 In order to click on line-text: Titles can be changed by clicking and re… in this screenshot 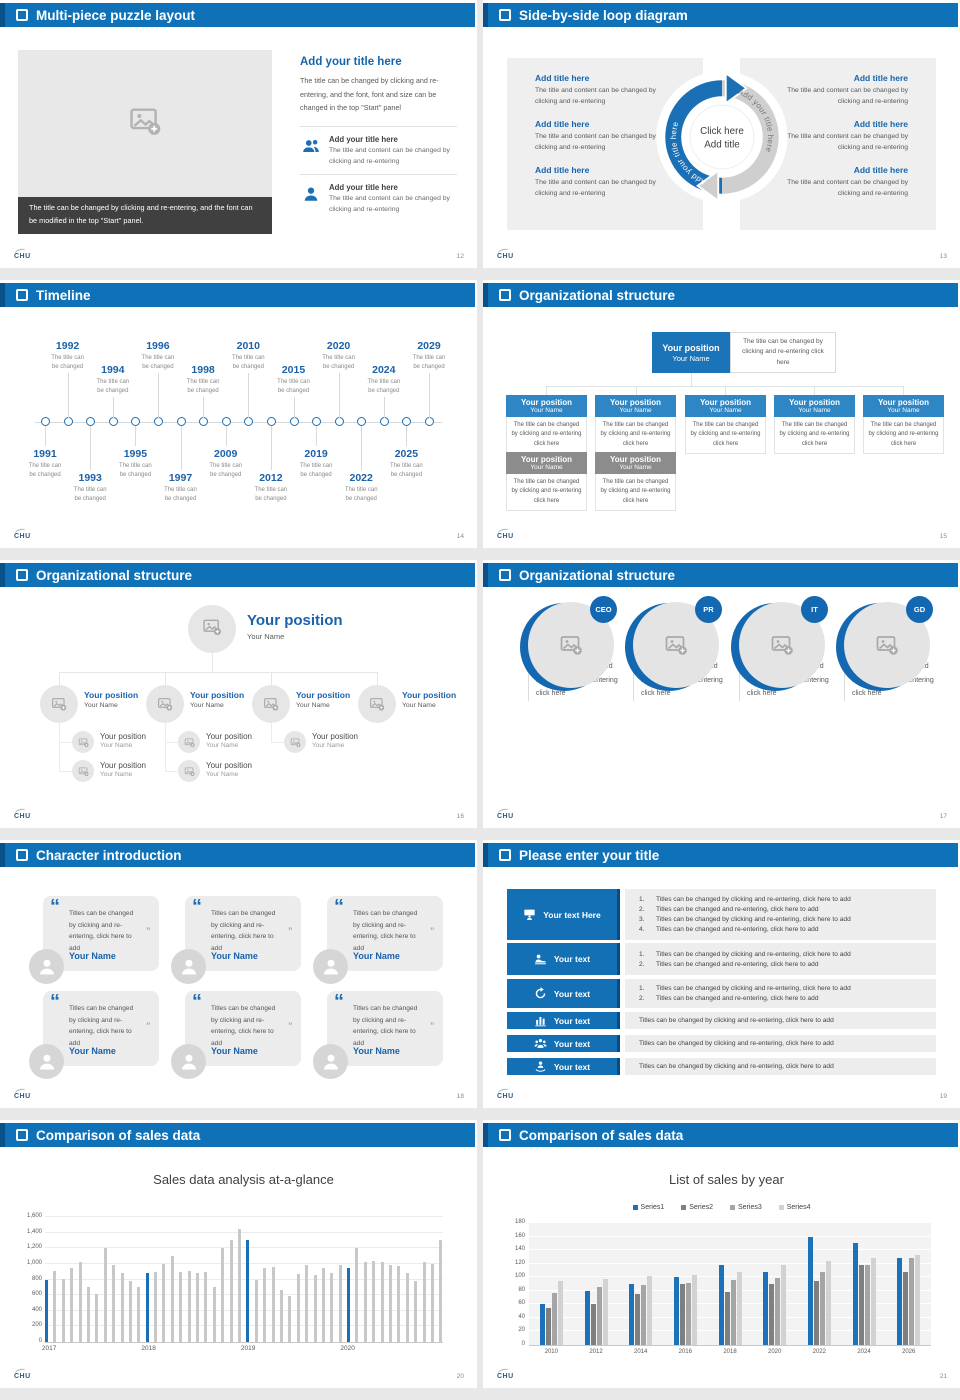, I will do `click(753, 899)`.